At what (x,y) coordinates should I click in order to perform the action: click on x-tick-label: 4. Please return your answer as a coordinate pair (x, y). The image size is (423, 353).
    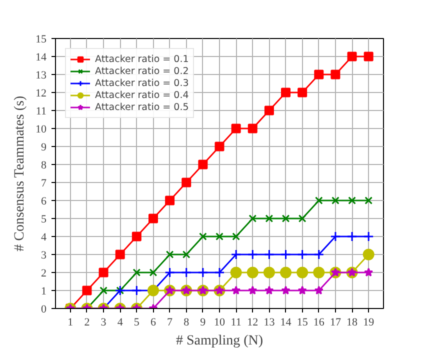
    Looking at the image, I should click on (120, 322).